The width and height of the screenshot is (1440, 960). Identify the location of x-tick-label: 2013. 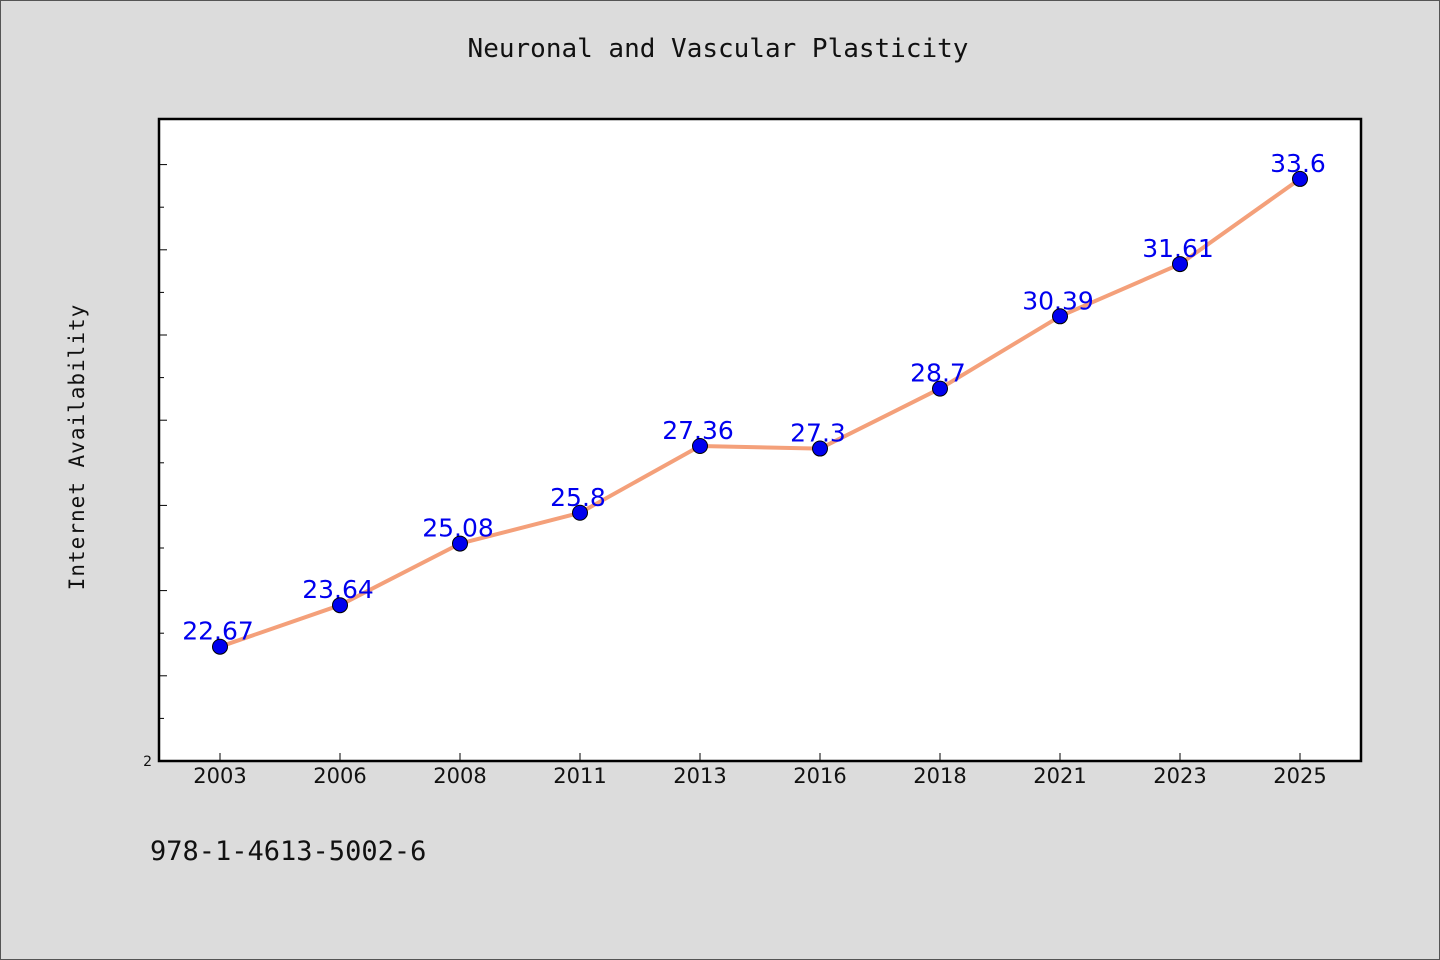
(699, 776).